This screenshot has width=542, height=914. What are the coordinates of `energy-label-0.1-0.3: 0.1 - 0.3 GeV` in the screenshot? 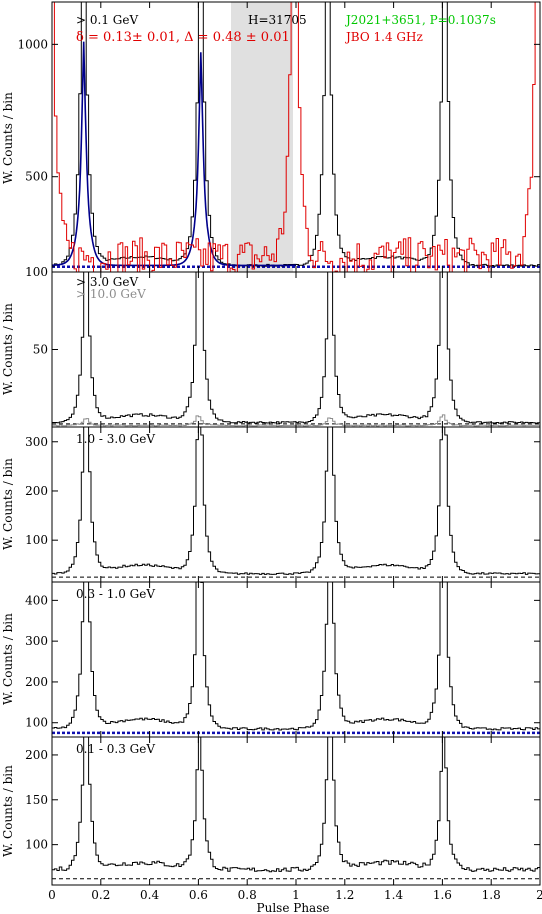 It's located at (115, 749).